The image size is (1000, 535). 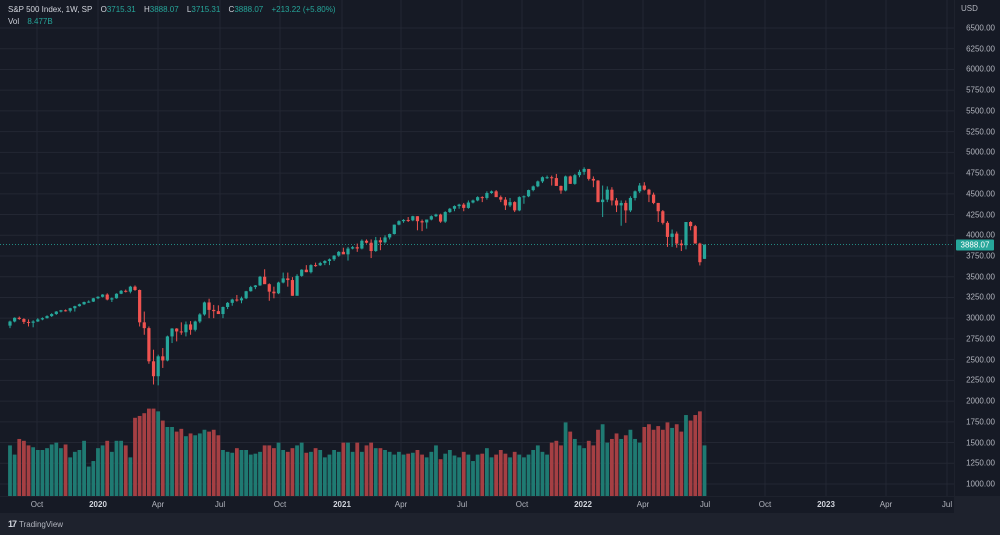 What do you see at coordinates (500, 524) in the screenshot?
I see `footer: 17 TradingView` at bounding box center [500, 524].